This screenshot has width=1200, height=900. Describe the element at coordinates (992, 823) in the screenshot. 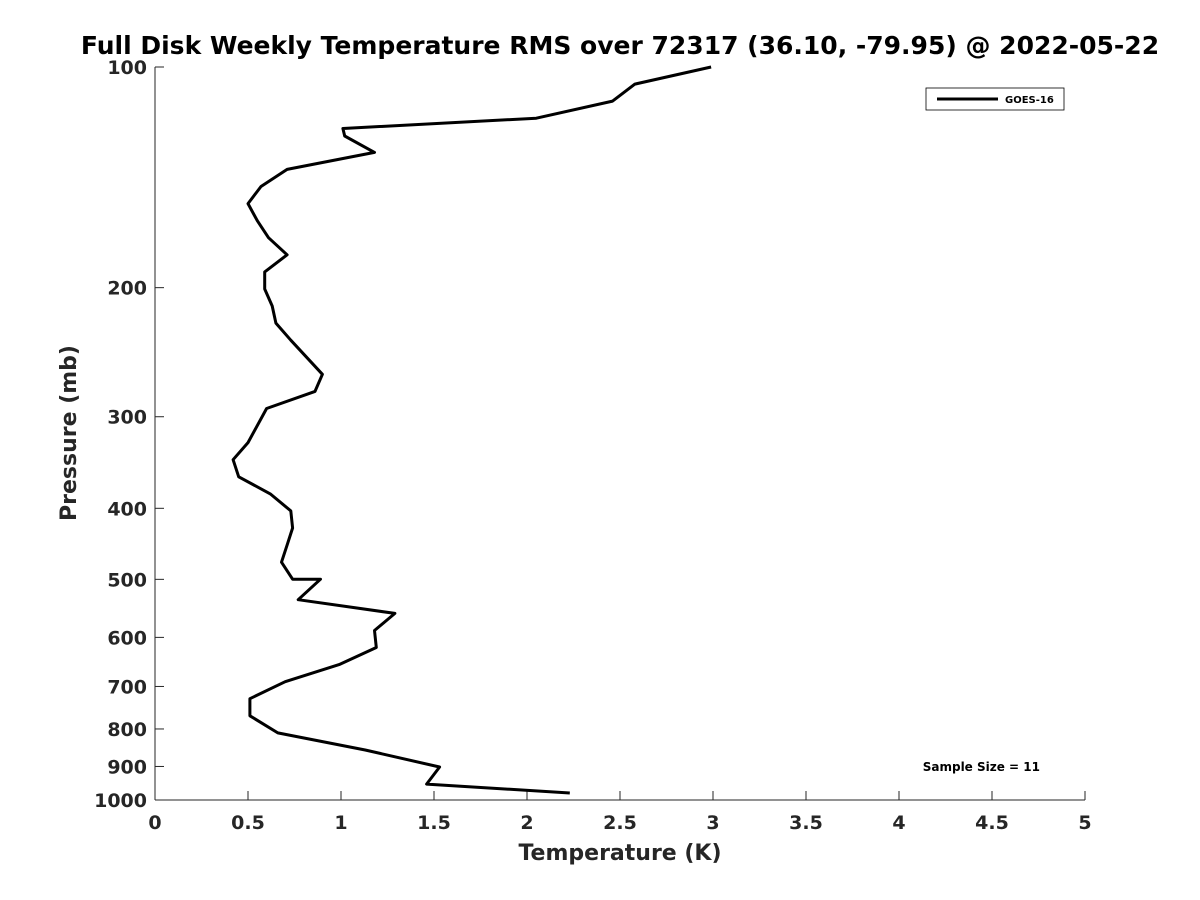

I see `x-tick-label-9: 4.5` at that location.